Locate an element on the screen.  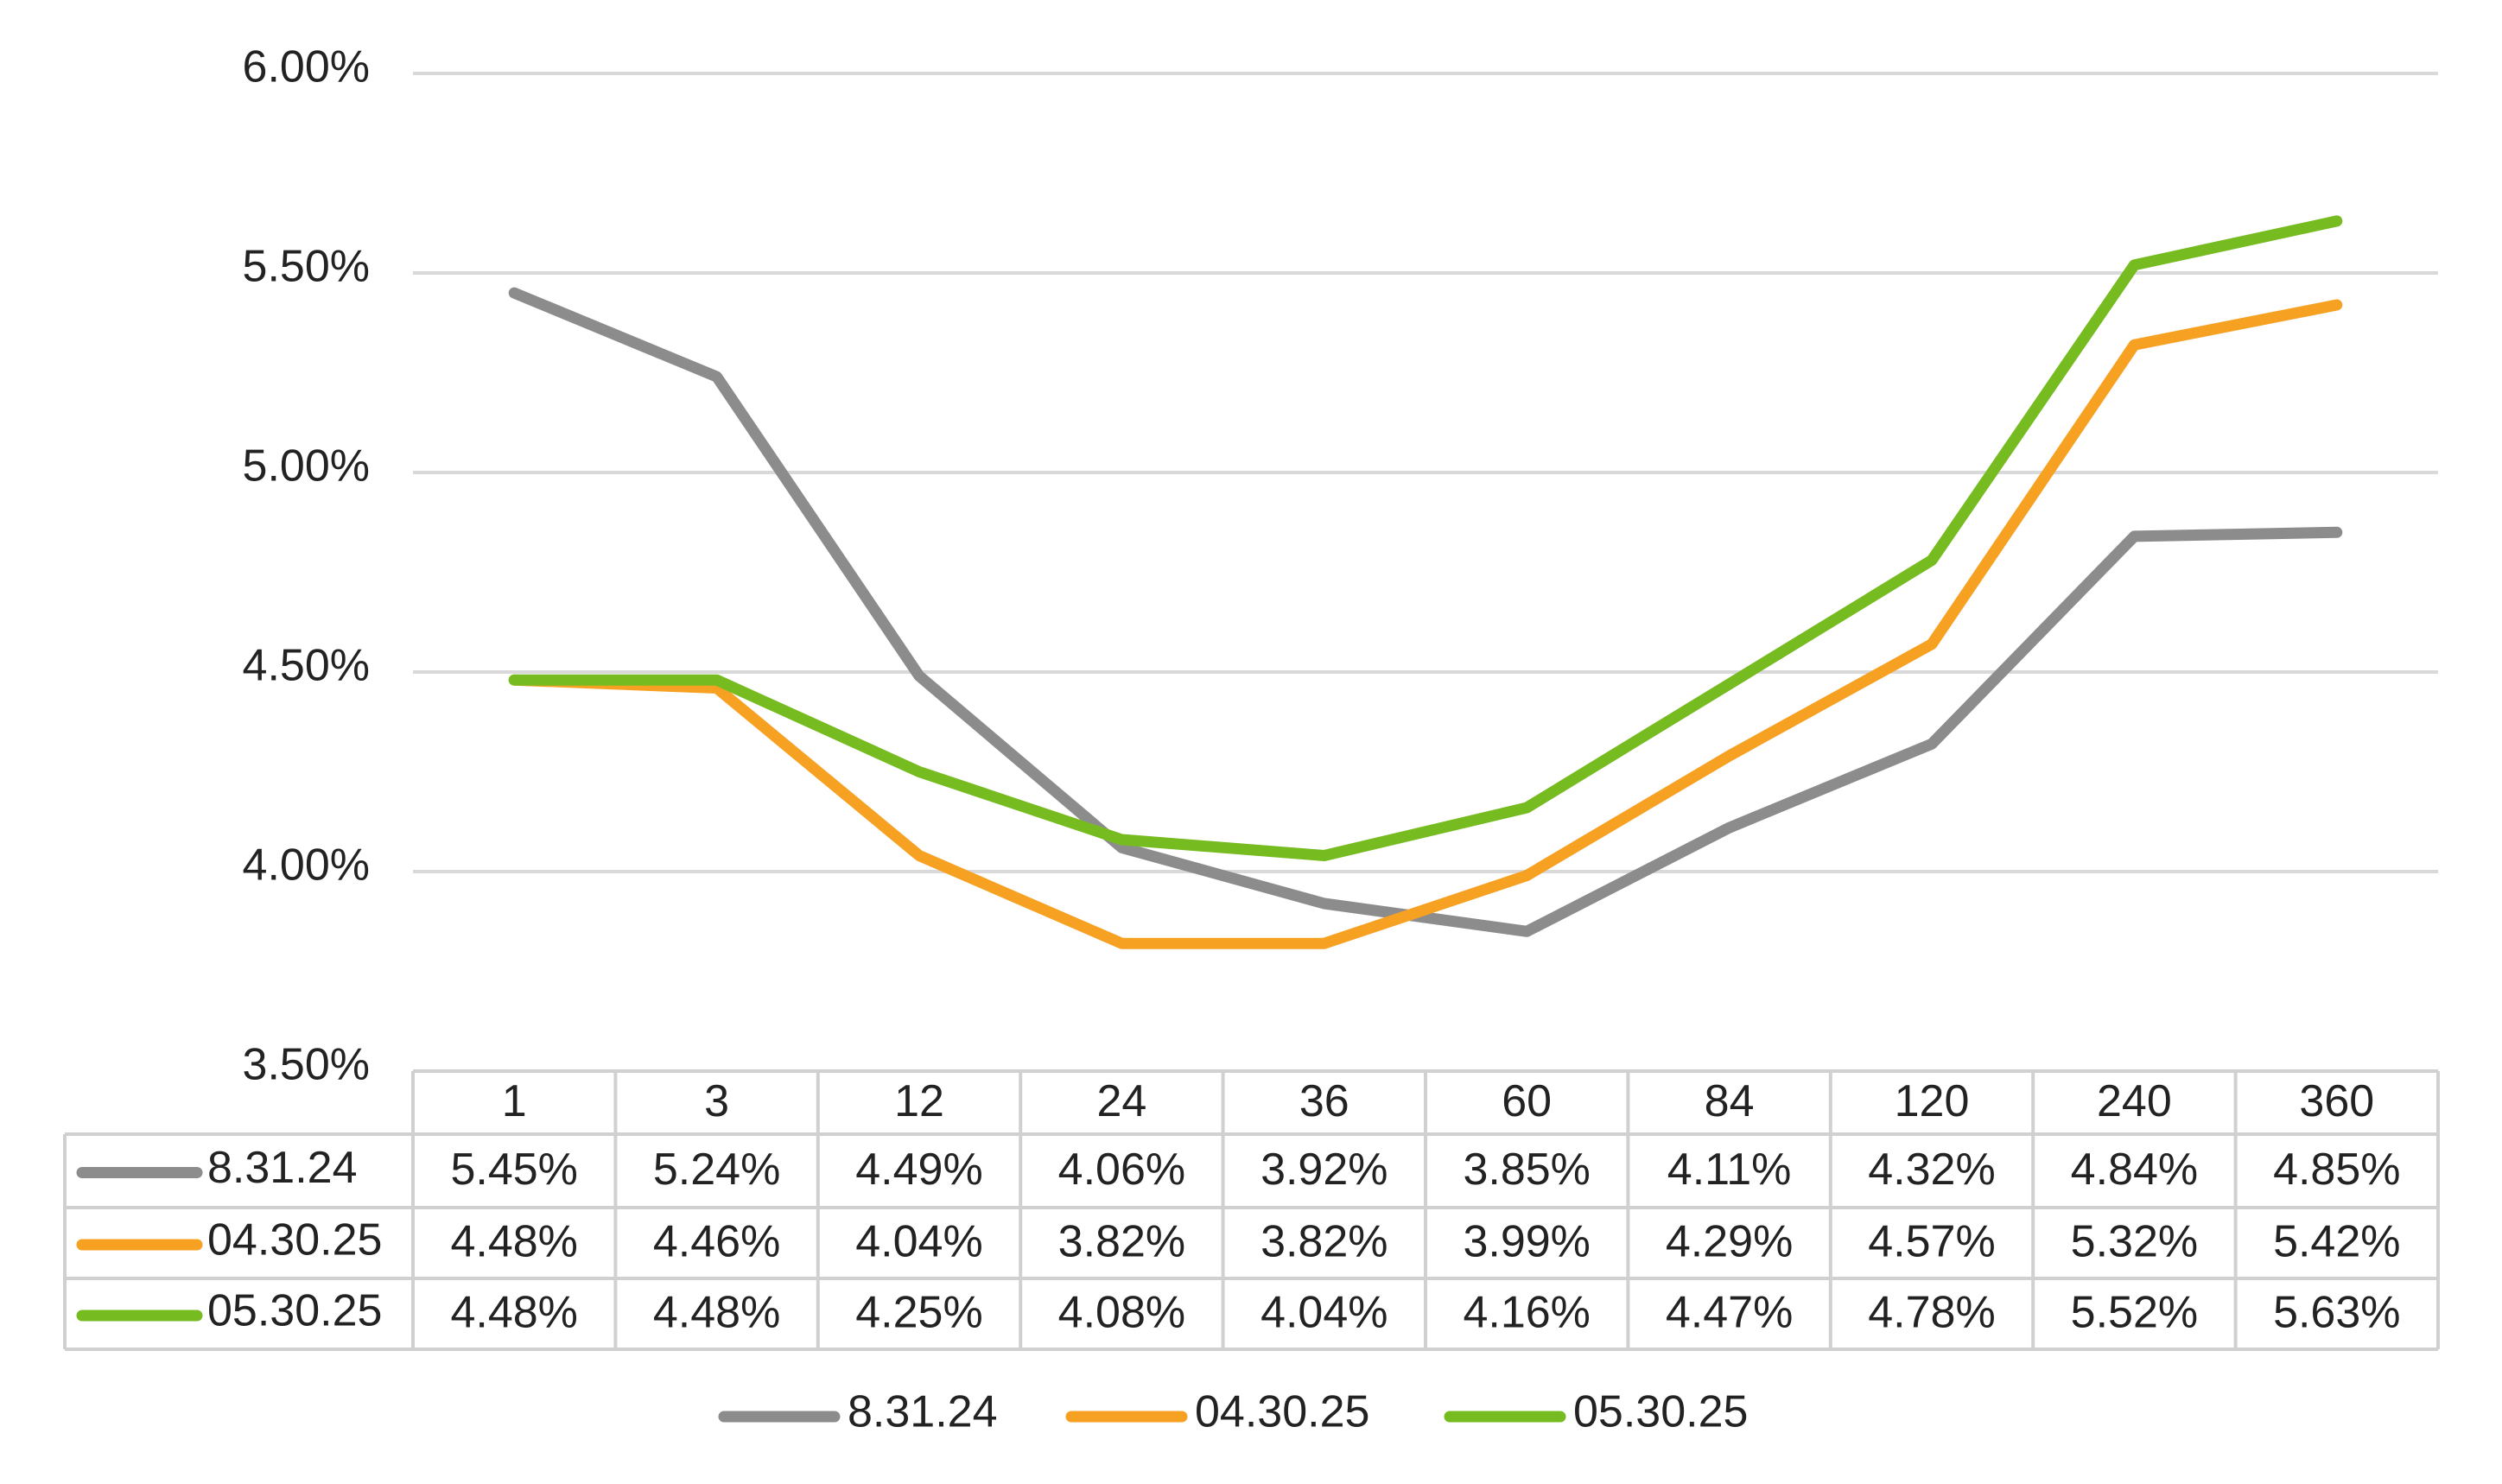
data-table-cell: 3.92% is located at coordinates (1324, 1170).